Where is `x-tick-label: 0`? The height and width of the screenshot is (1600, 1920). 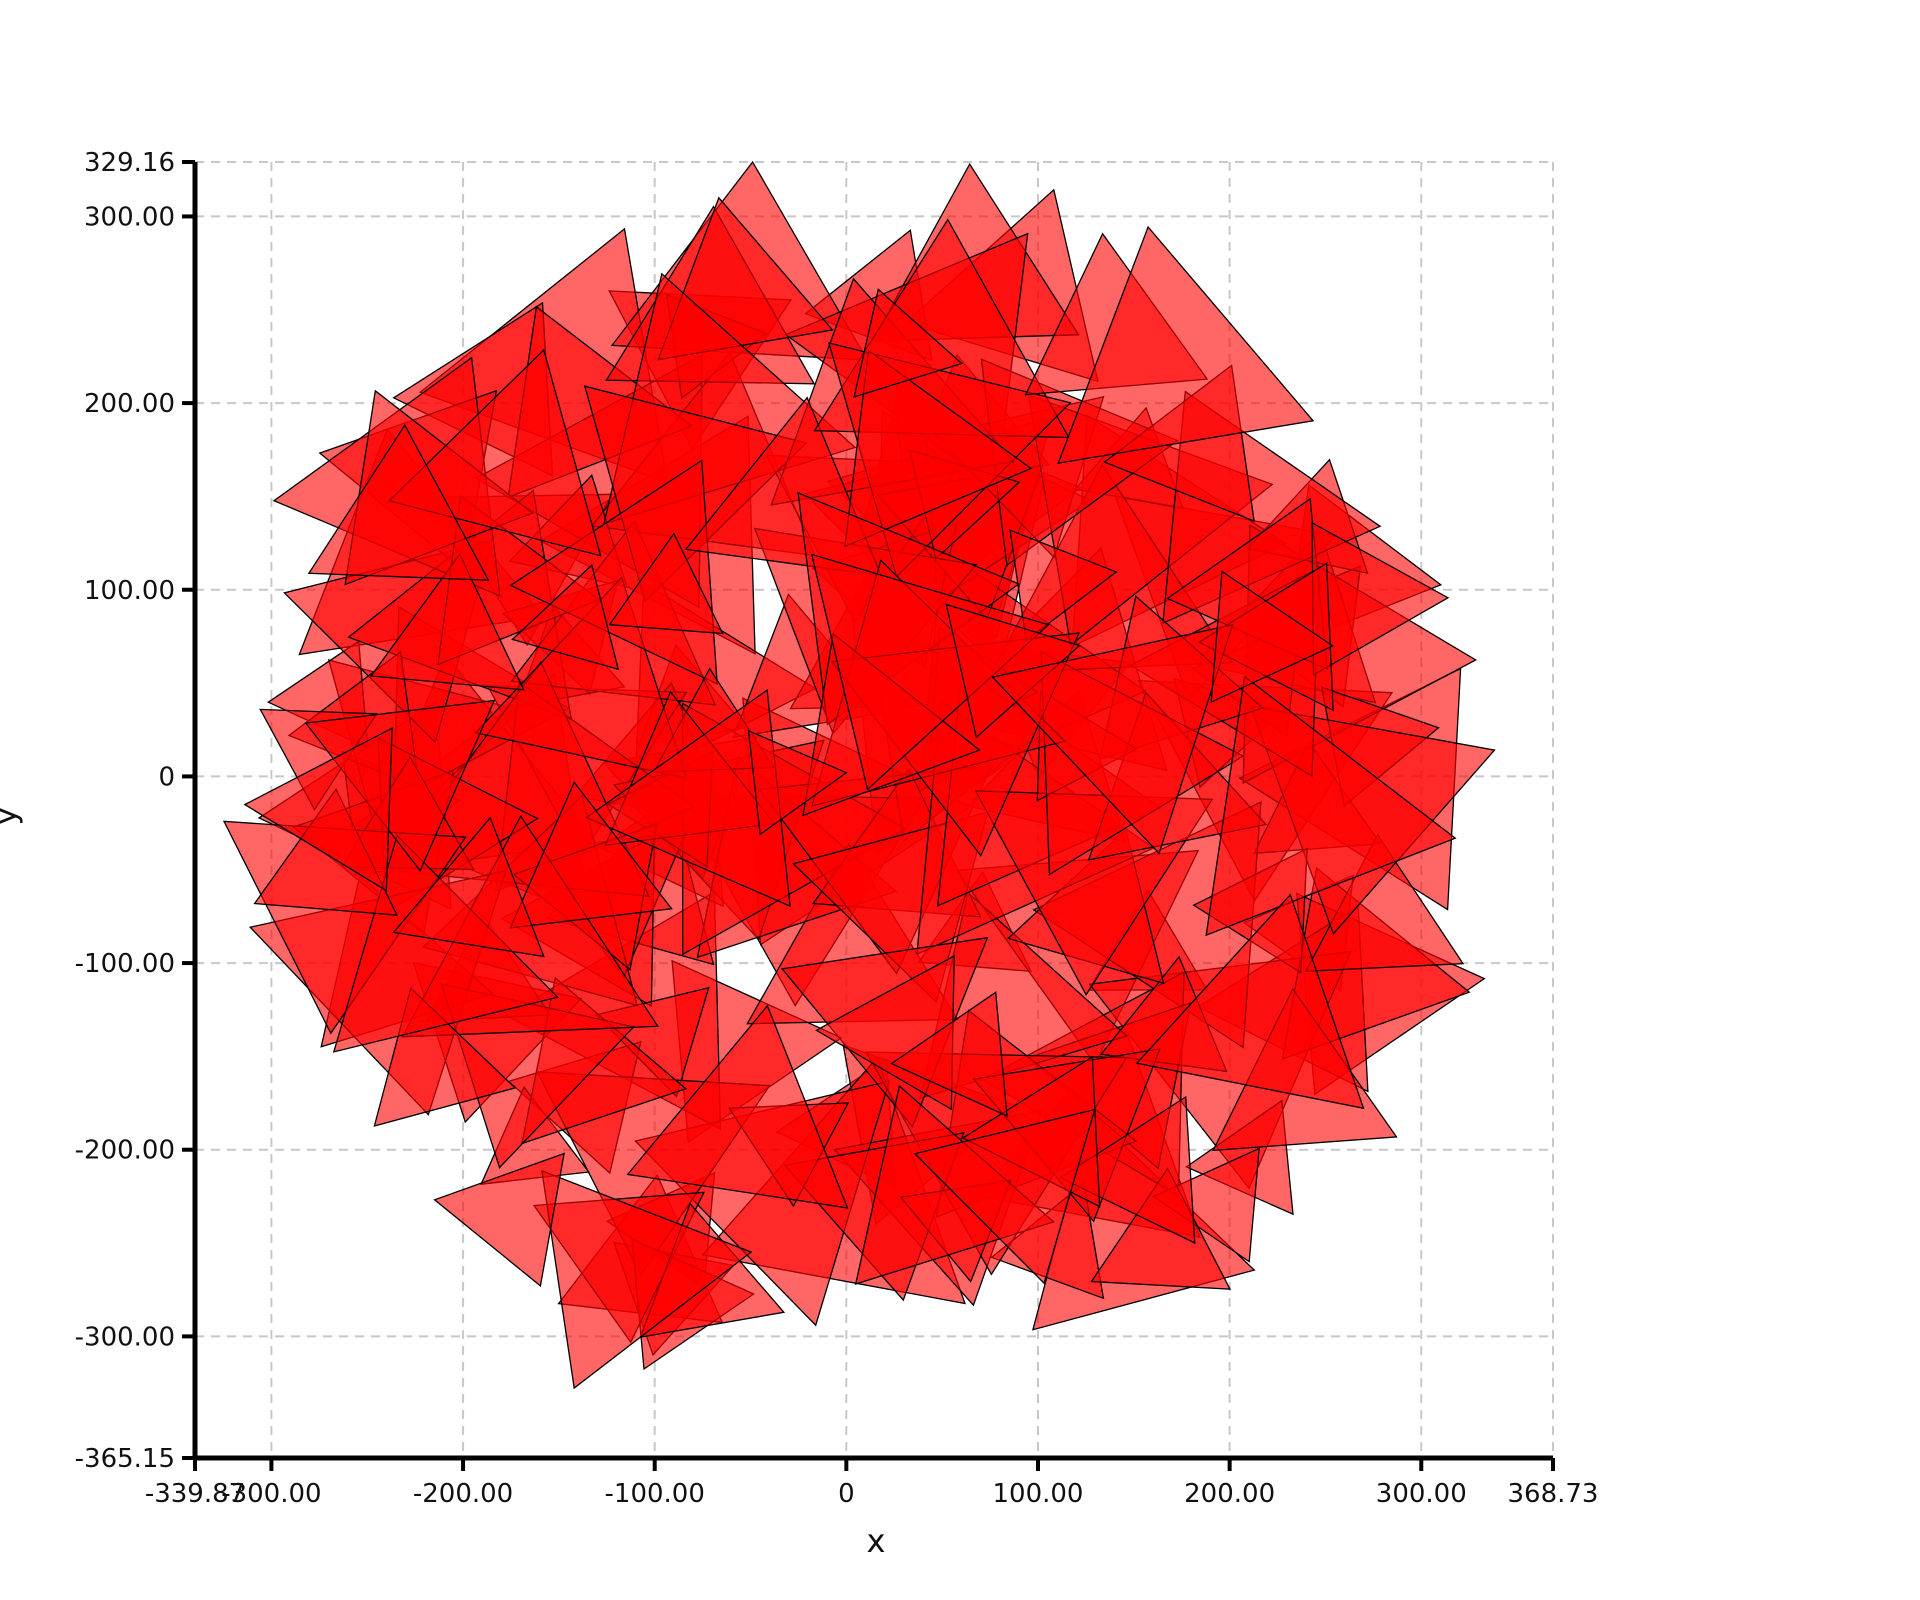
x-tick-label: 0 is located at coordinates (846, 1494).